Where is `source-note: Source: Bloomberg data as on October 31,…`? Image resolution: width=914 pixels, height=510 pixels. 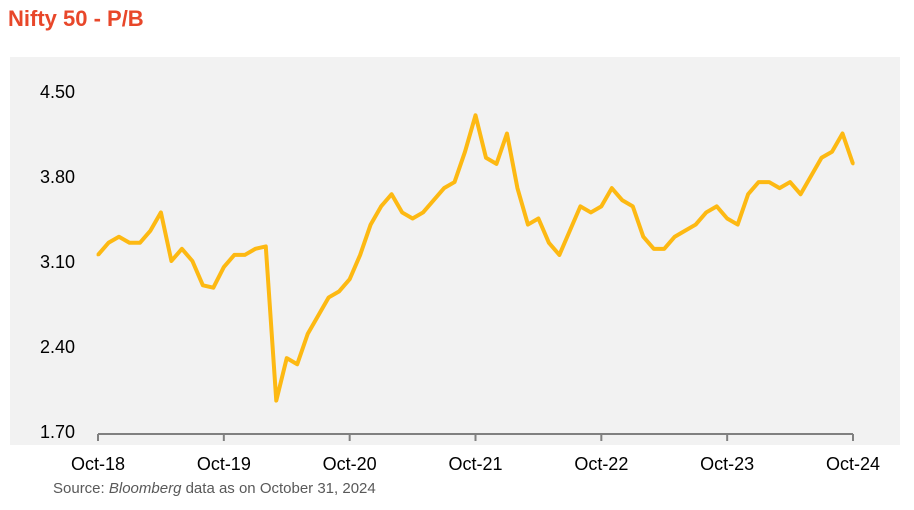 source-note: Source: Bloomberg data as on October 31,… is located at coordinates (214, 488).